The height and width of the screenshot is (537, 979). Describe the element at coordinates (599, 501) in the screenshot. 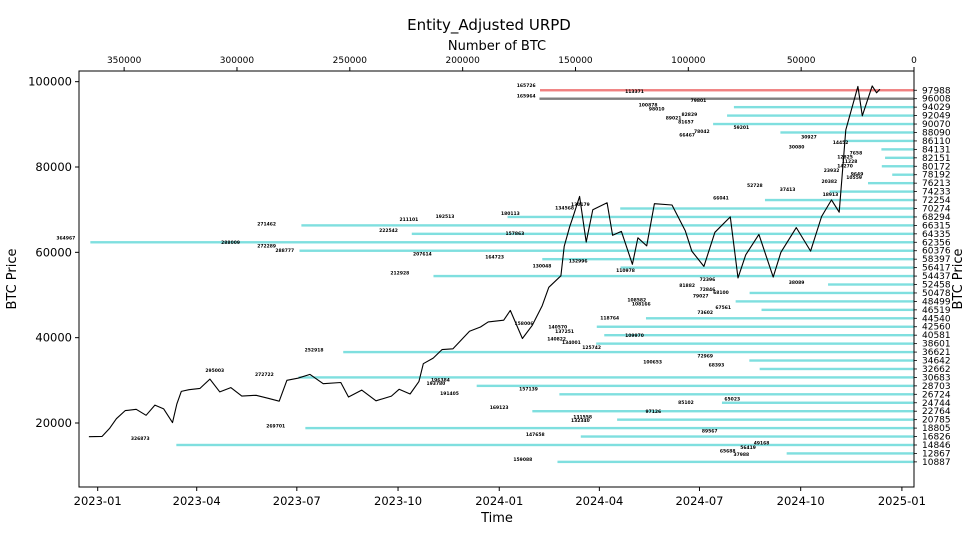

I see `x-tick-label: 2024-04` at that location.